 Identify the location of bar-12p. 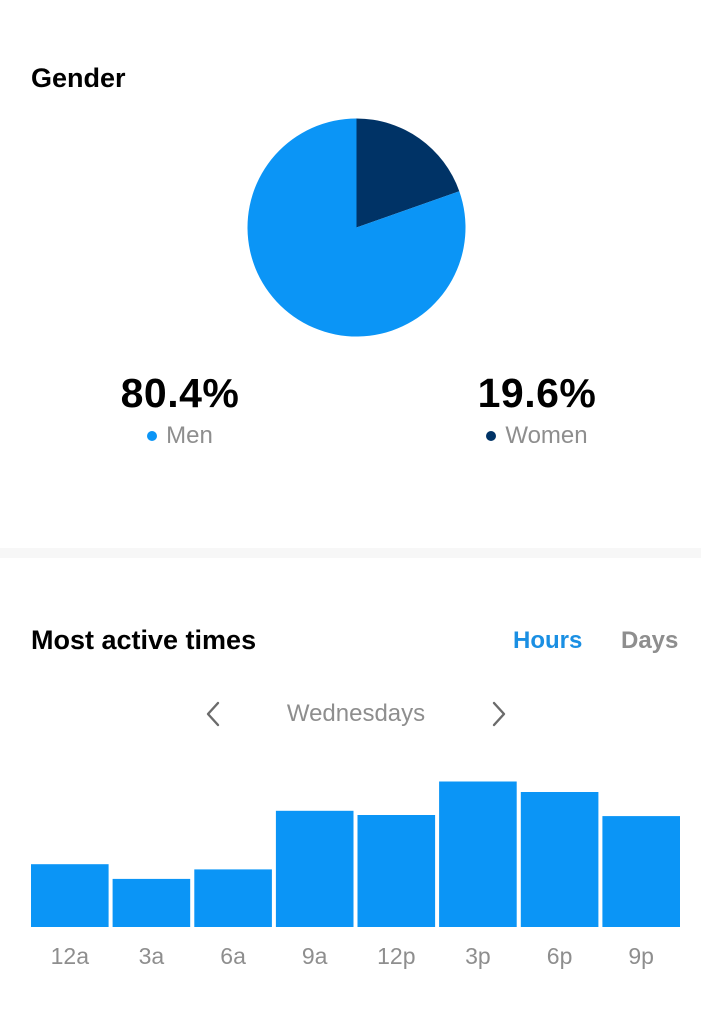
(396, 871).